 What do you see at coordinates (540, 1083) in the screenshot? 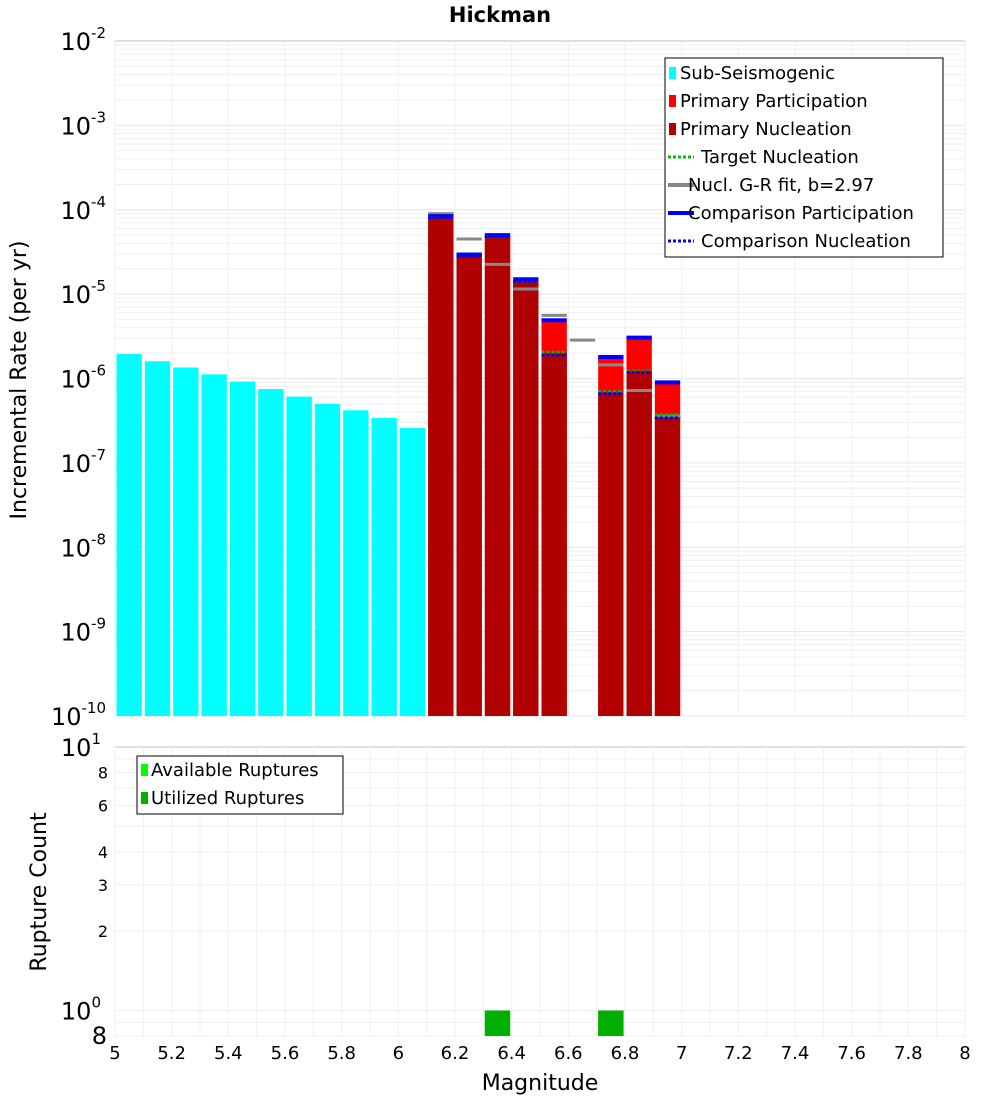
I see `x-axis-label: Magnitude` at bounding box center [540, 1083].